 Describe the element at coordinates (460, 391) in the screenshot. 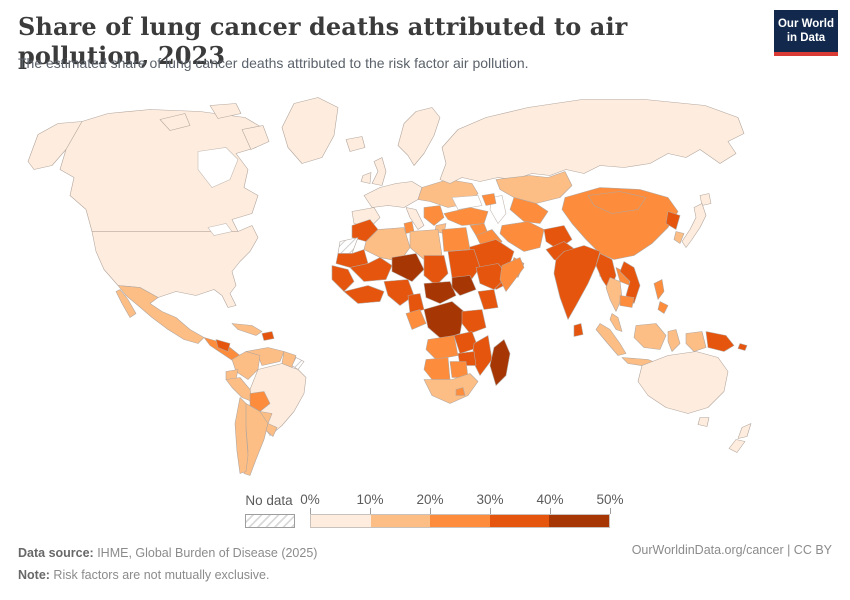

I see `country-lesotho` at that location.